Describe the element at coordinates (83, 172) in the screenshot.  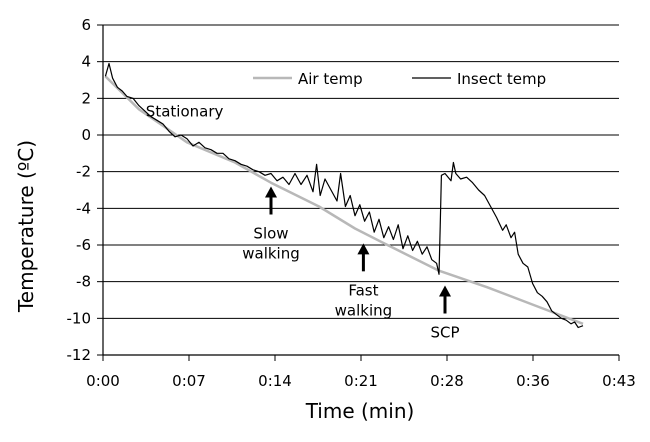
I see `y-tick-label: -2` at that location.